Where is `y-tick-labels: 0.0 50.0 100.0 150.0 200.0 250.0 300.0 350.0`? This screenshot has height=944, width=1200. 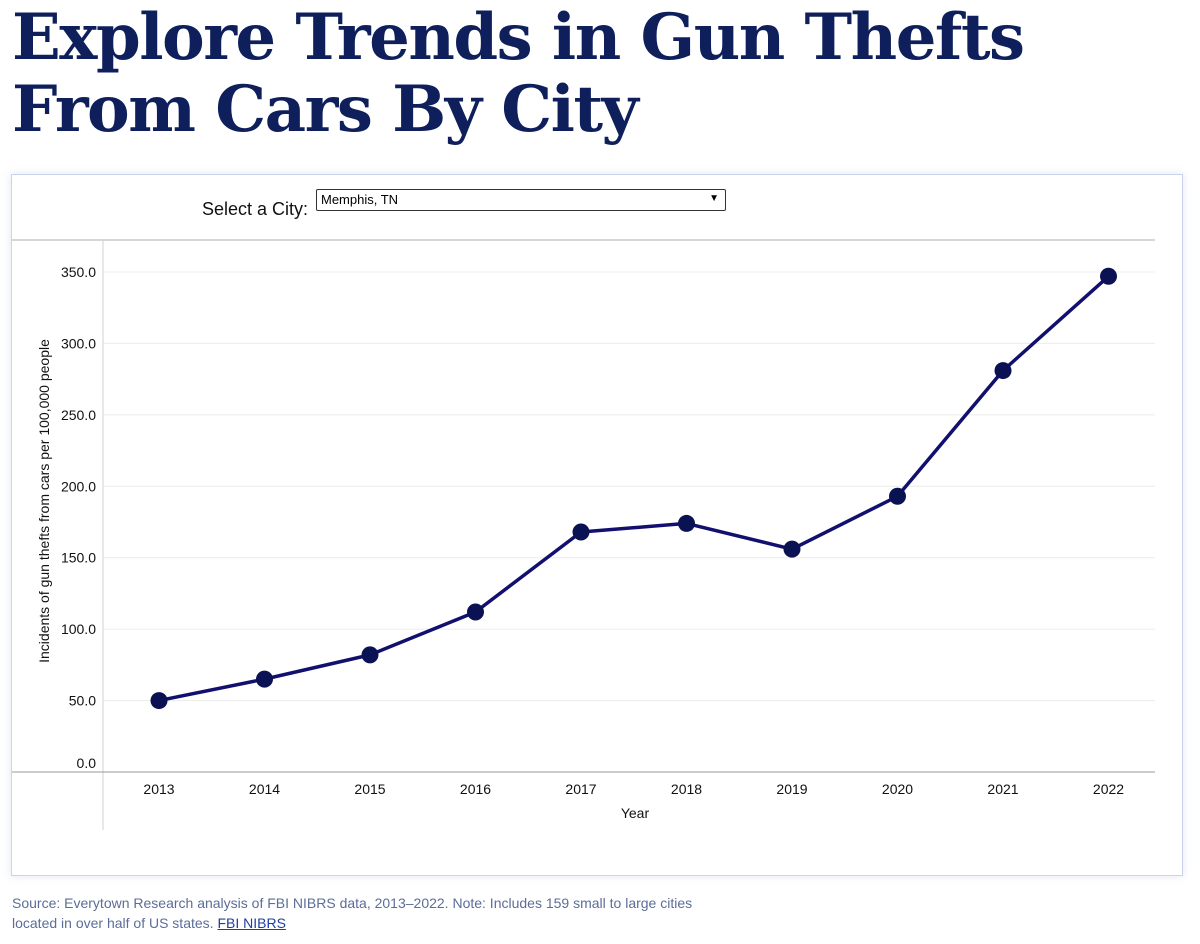 y-tick-labels: 0.0 50.0 100.0 150.0 200.0 250.0 300.0 350.0 is located at coordinates (78, 517).